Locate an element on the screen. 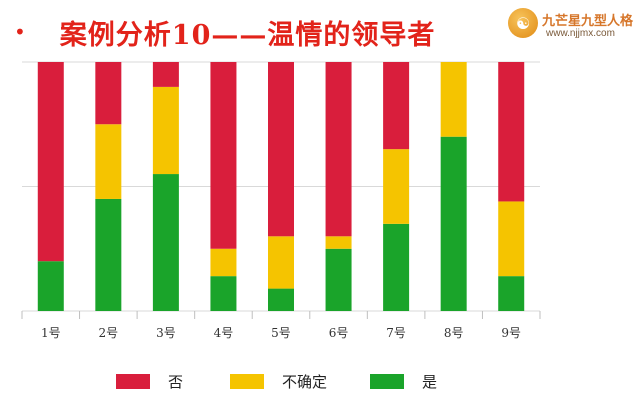 The height and width of the screenshot is (402, 640). brand-logo-icon: ☯ is located at coordinates (523, 23).